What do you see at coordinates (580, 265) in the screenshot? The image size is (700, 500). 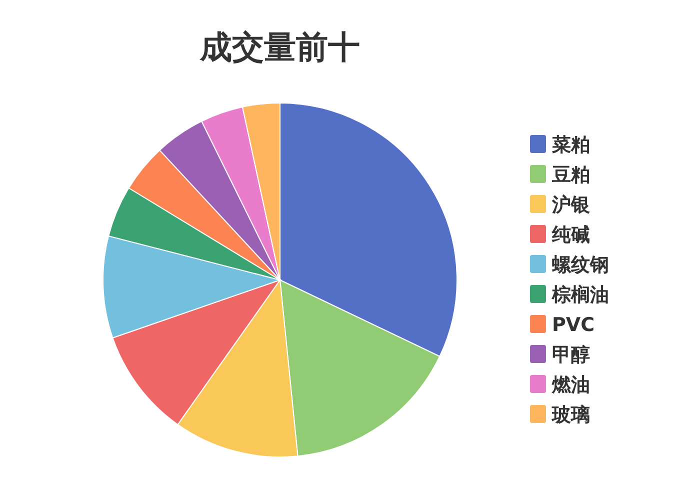 I see `legend-label: 螺纹钢` at bounding box center [580, 265].